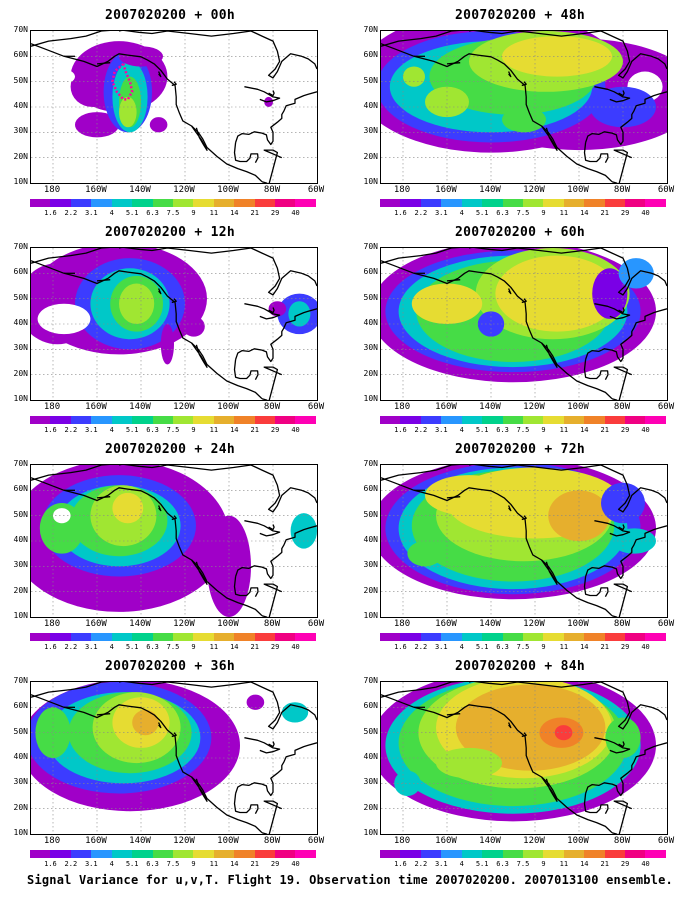 Image resolution: width=700 pixels, height=900 pixels. I want to click on gridlines, so click(524, 541).